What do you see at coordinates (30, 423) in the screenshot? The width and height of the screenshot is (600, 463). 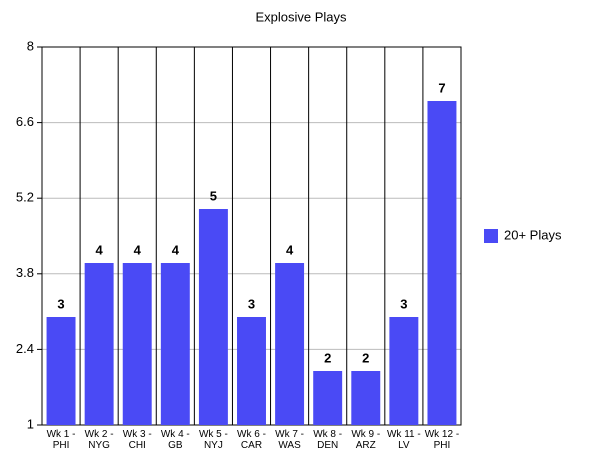 I see `y-tick-label: 1` at bounding box center [30, 423].